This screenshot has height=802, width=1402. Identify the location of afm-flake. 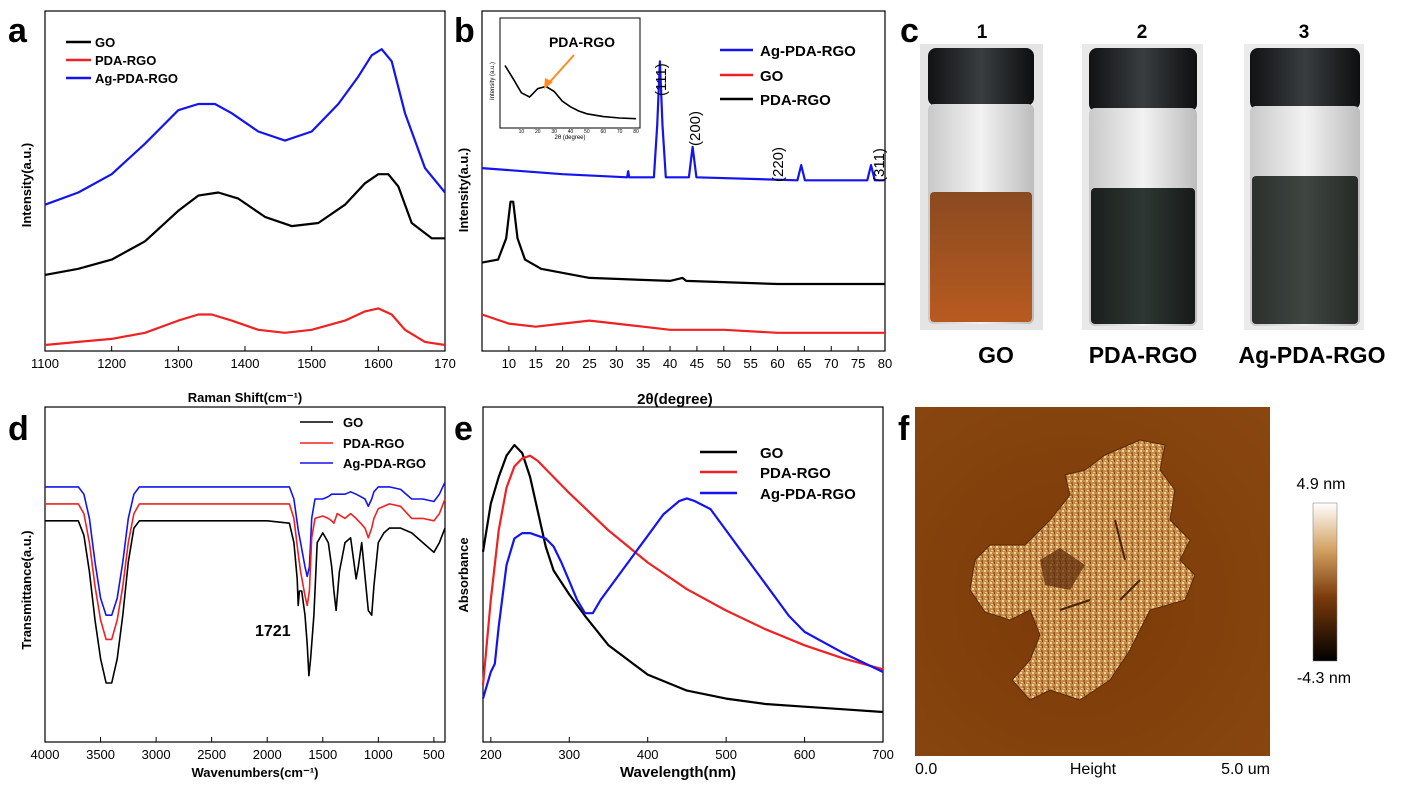
(1082, 570).